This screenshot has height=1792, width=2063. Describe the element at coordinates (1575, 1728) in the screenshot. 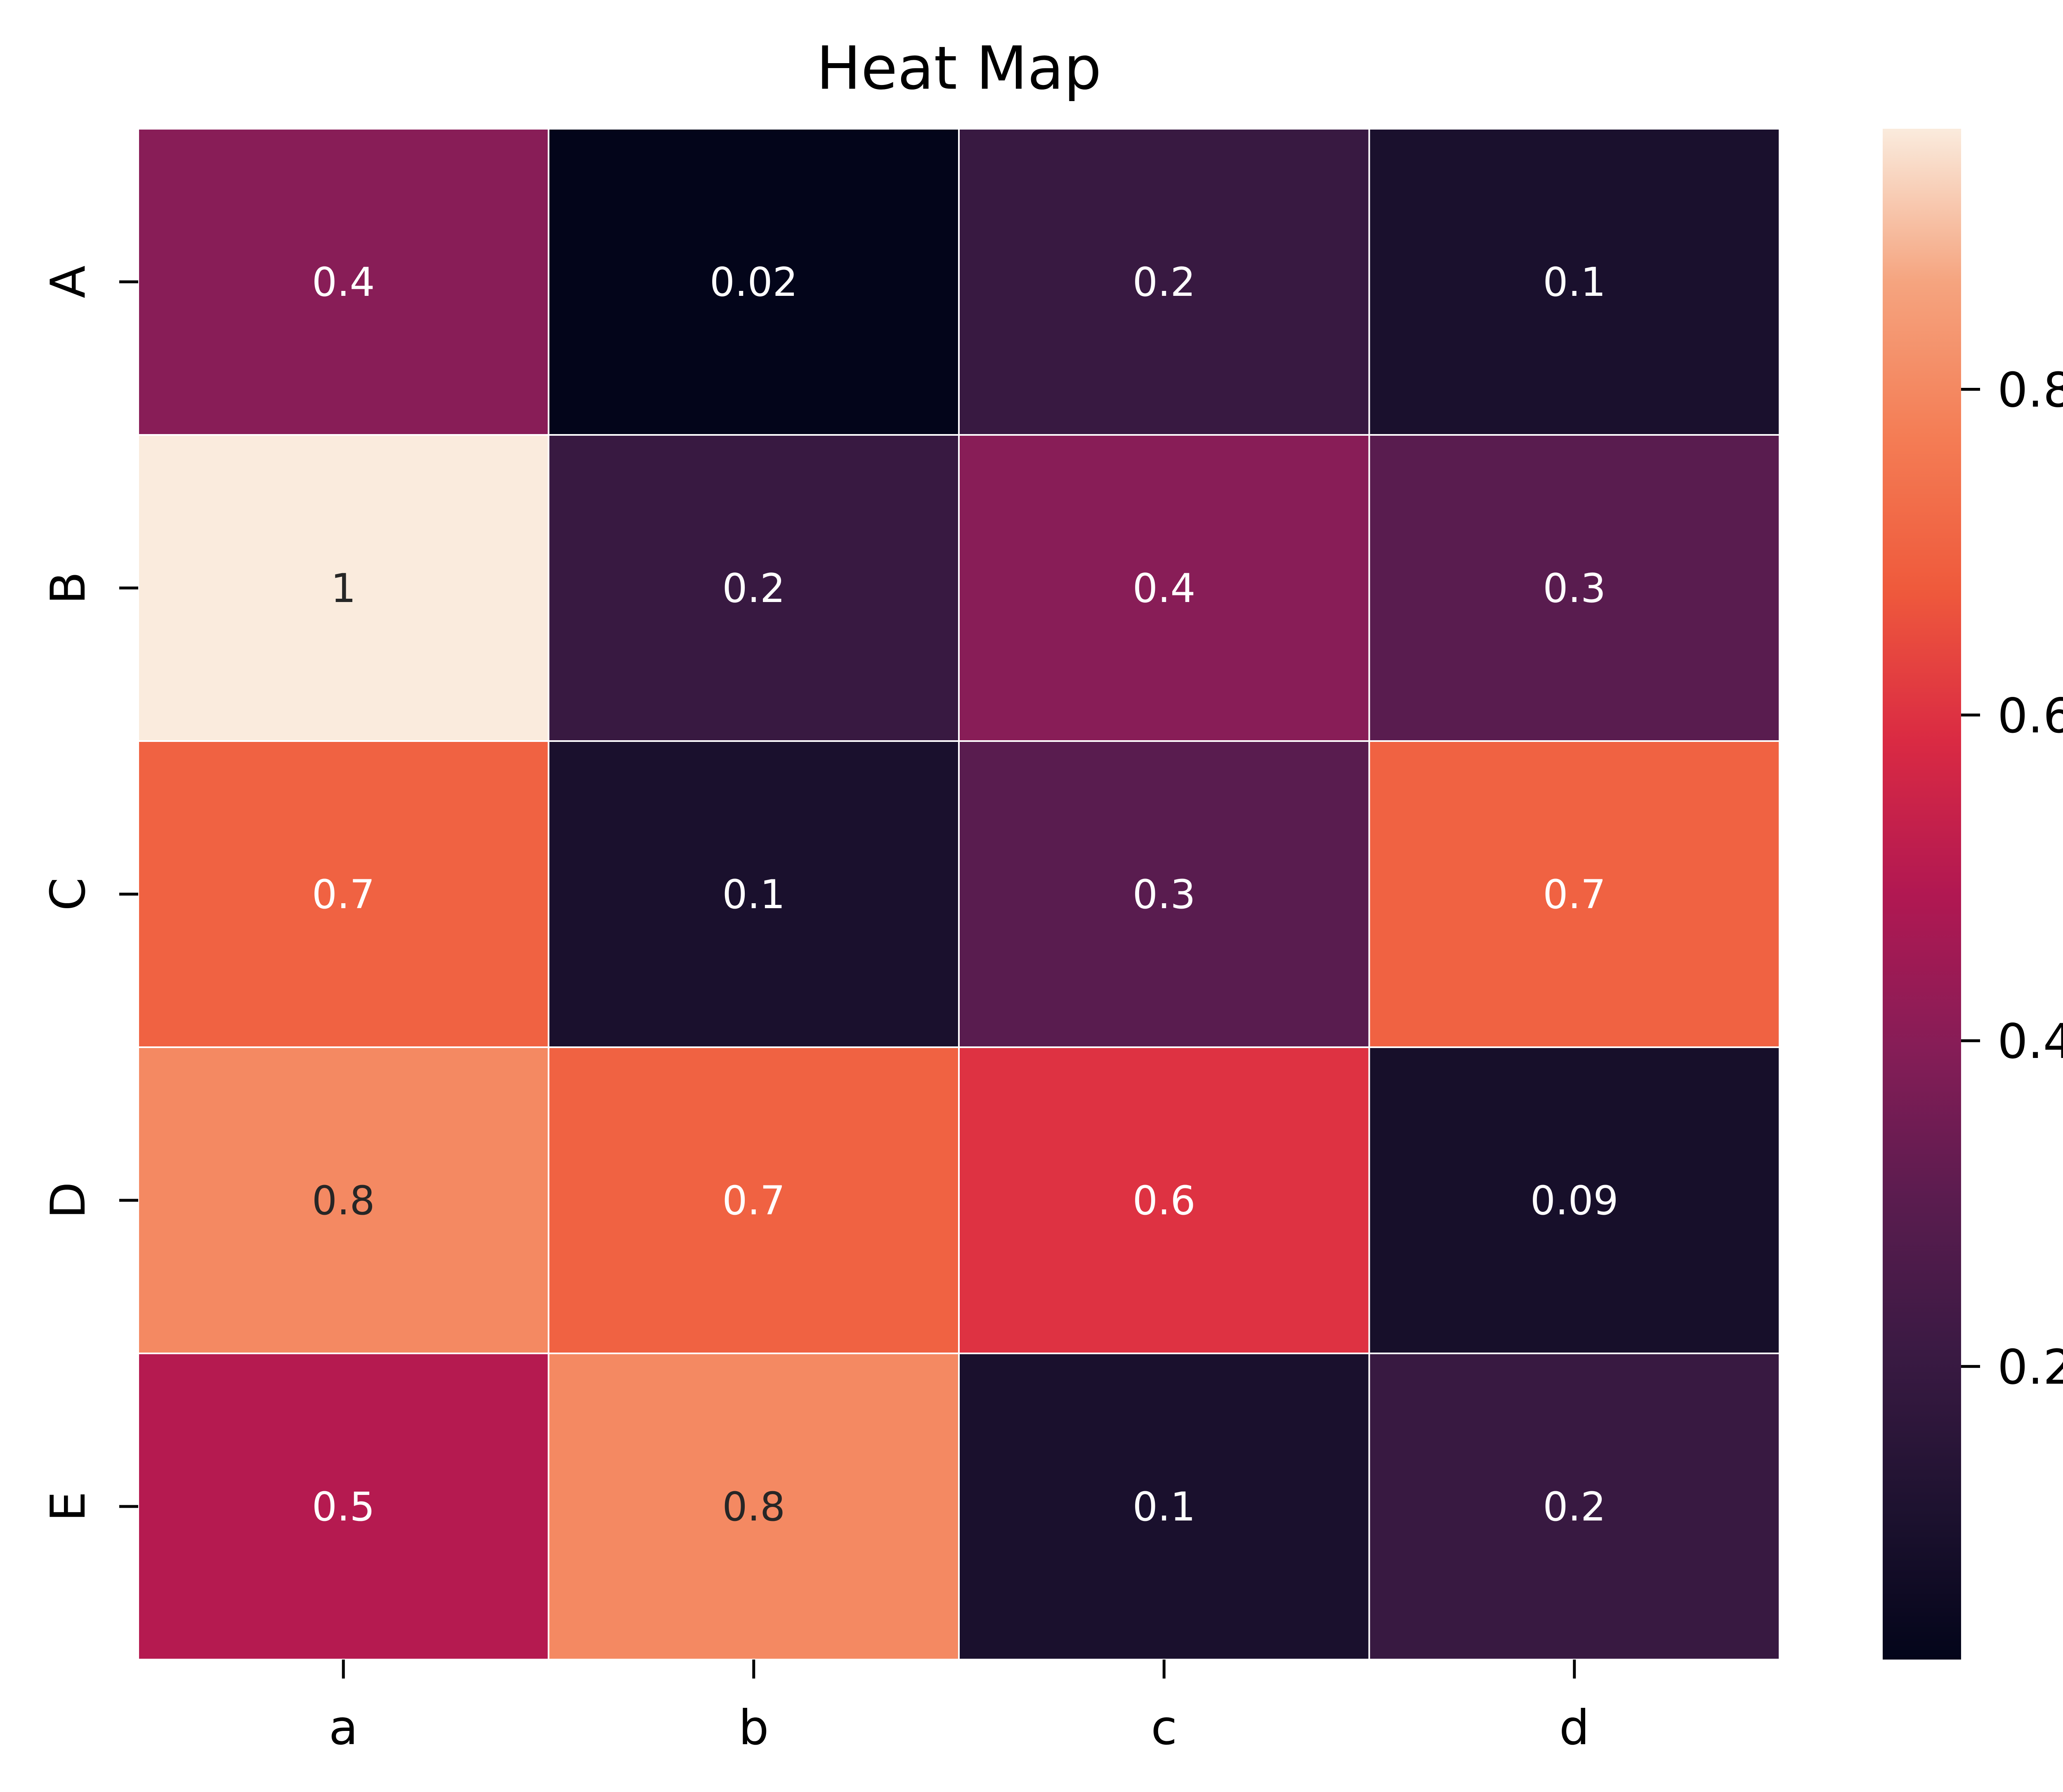

I see `x-tick-label: d` at that location.